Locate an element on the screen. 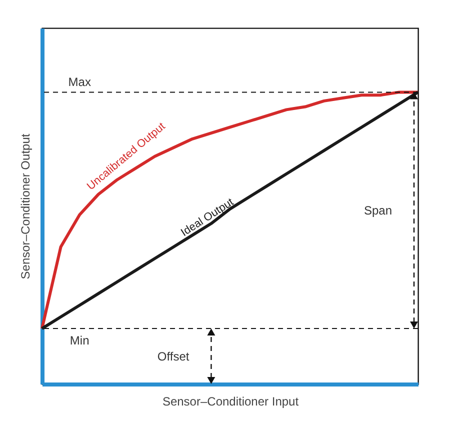 The width and height of the screenshot is (454, 427). y-axis-title: Sensor–Conditioner Output is located at coordinates (25, 206).